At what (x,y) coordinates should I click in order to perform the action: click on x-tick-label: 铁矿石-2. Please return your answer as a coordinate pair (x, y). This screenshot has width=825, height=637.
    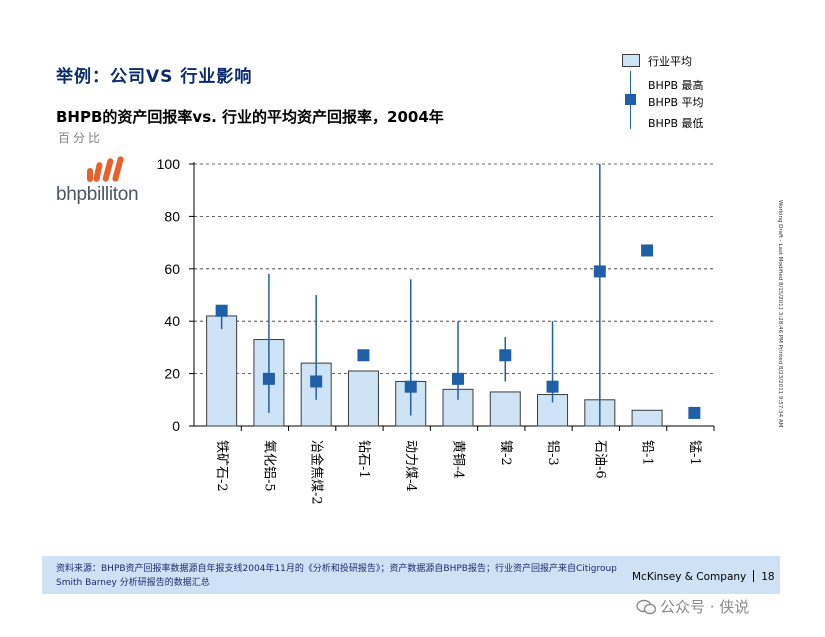
    Looking at the image, I should click on (221, 466).